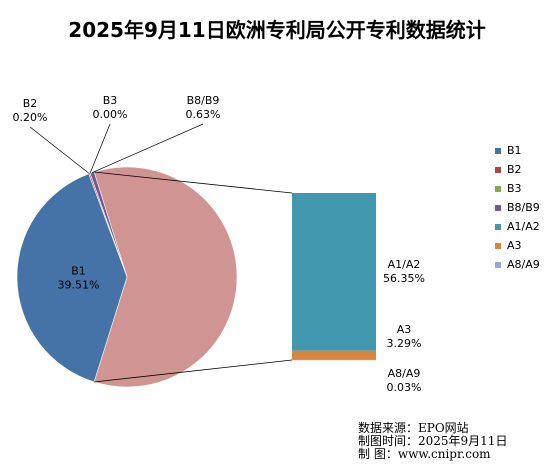 The height and width of the screenshot is (471, 554). Describe the element at coordinates (498, 227) in the screenshot. I see `legend-swatch-a1-a2` at that location.